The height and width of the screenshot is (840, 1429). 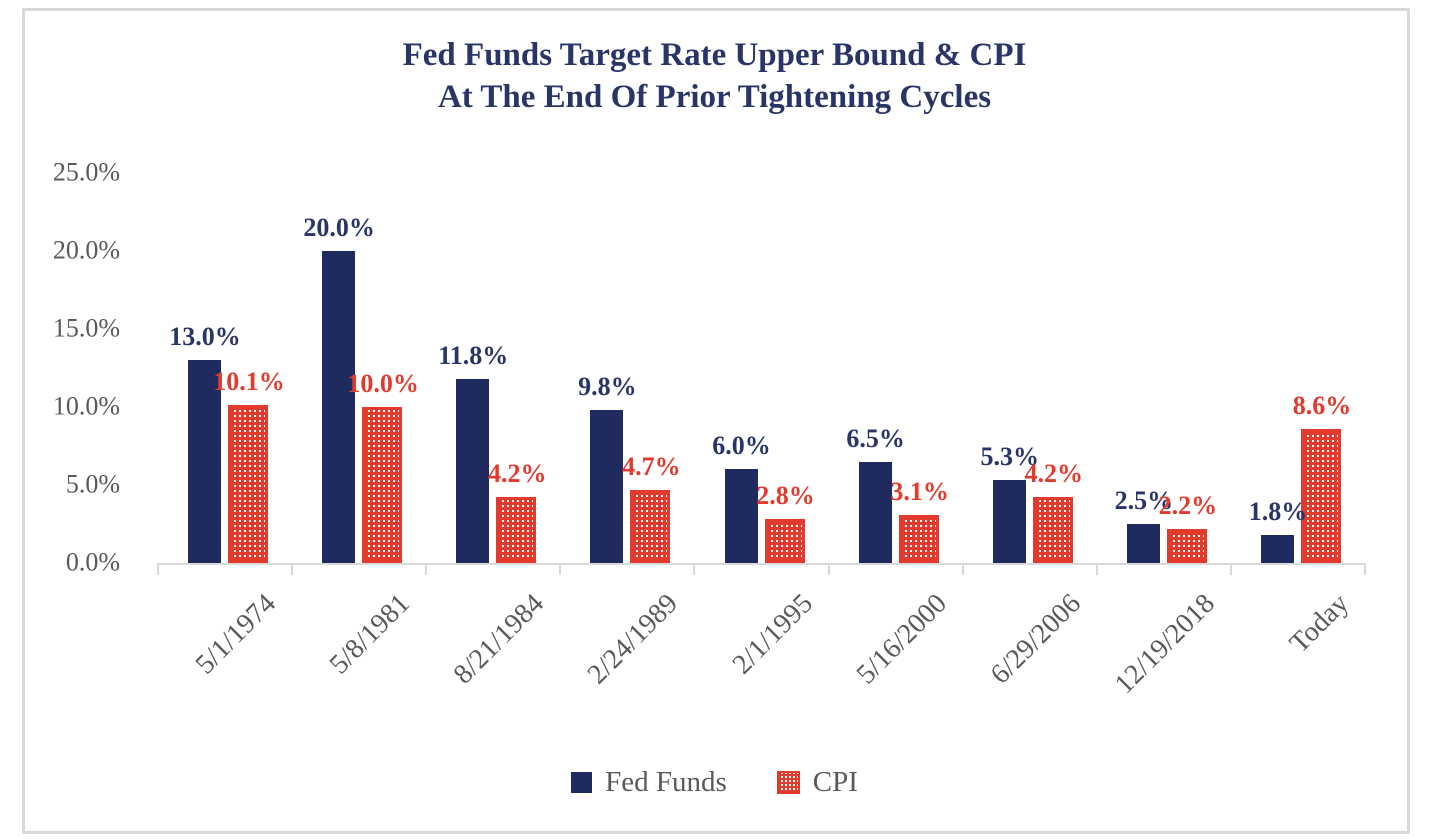 I want to click on cpi-value-label: 8.6%, so click(x=1322, y=405).